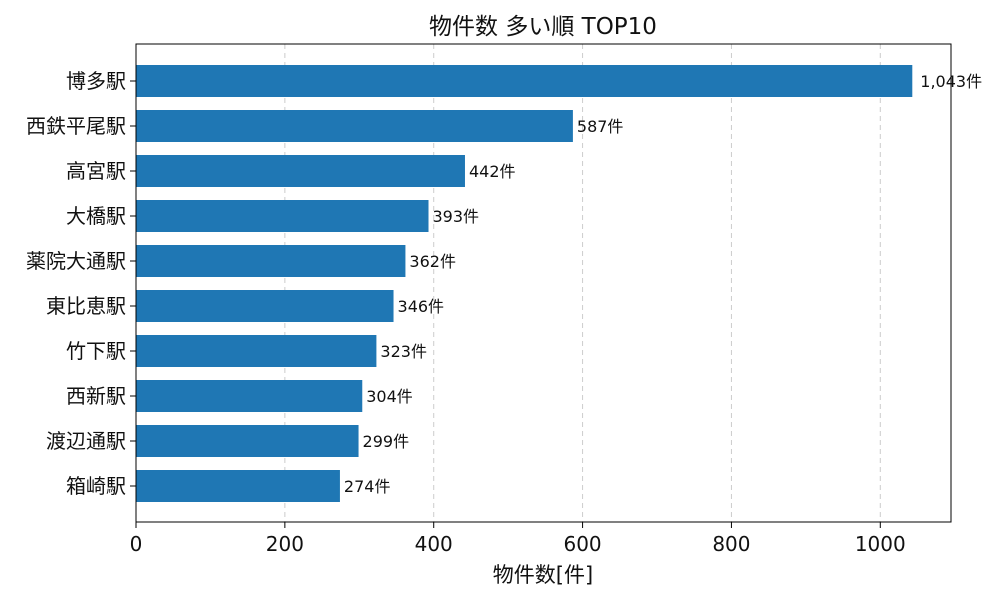 Image resolution: width=1000 pixels, height=600 pixels. I want to click on y-tick-label: 渡辺通駅, so click(86, 441).